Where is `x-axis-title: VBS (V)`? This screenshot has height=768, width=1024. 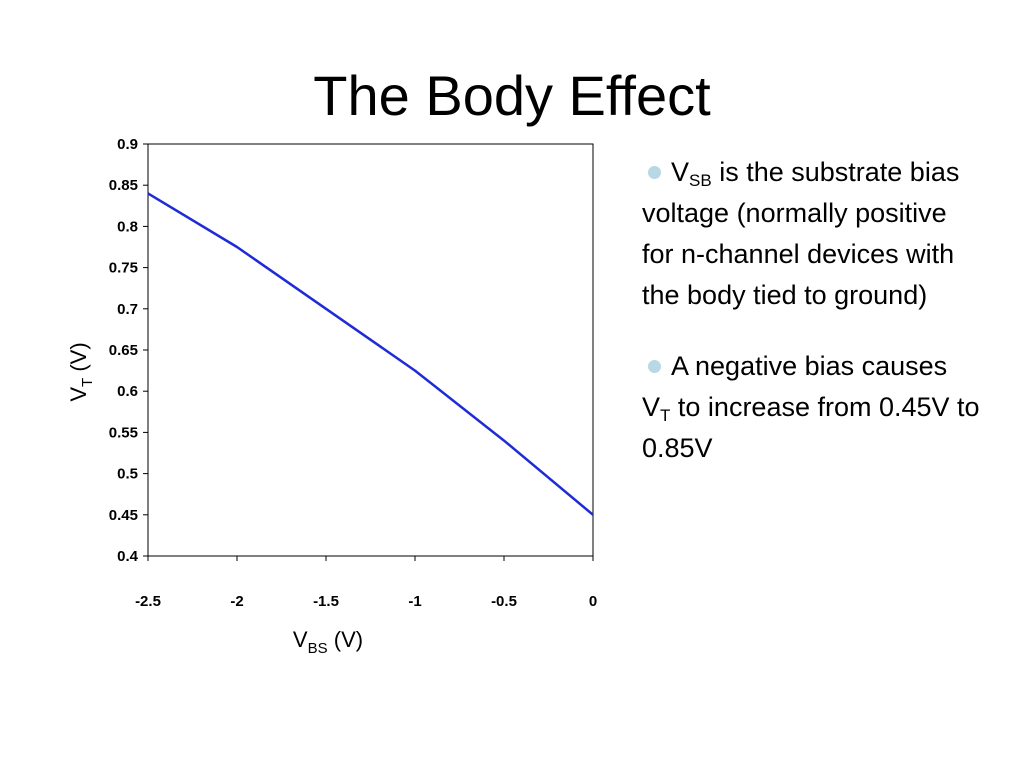 x-axis-title: VBS (V) is located at coordinates (328, 642).